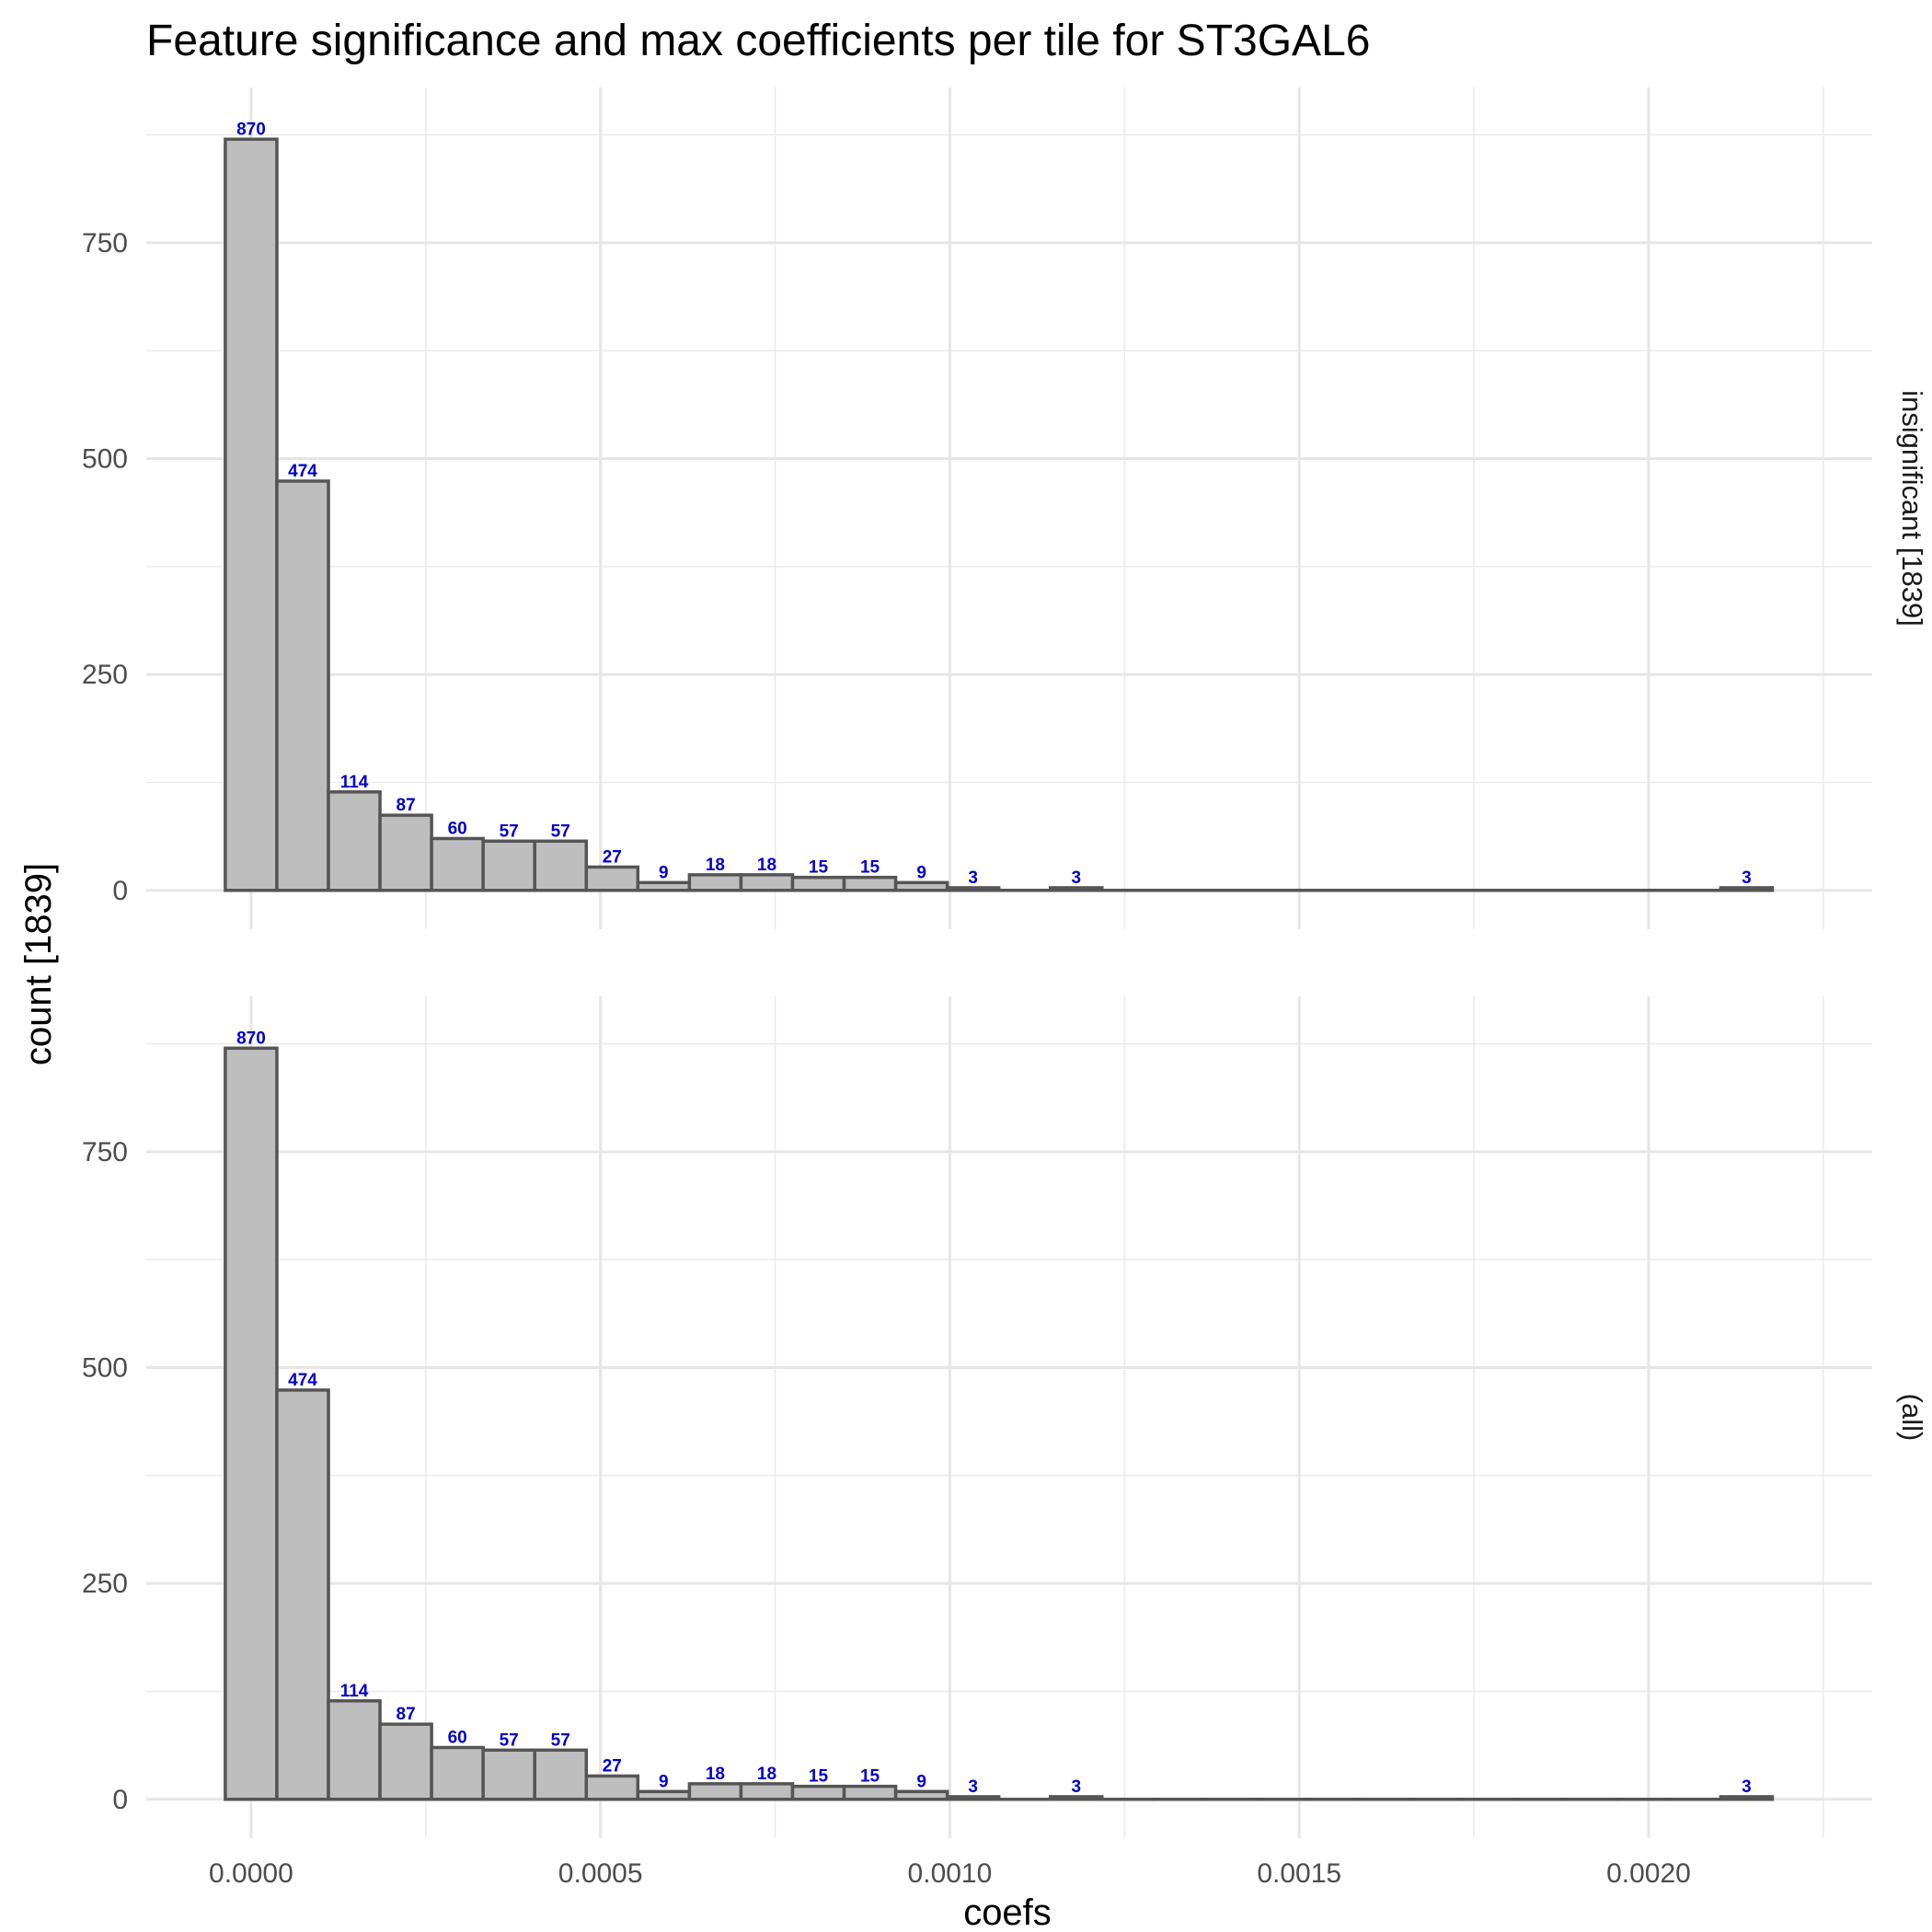  Describe the element at coordinates (1648, 1873) in the screenshot. I see `x-tick-label: 0.0020` at that location.